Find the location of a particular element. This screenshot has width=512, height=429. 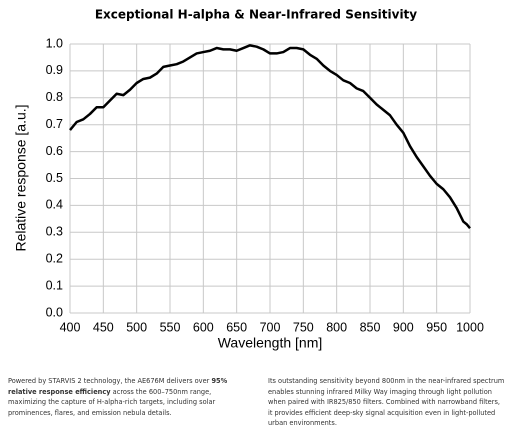

x-tick-label: 400 is located at coordinates (70, 327).